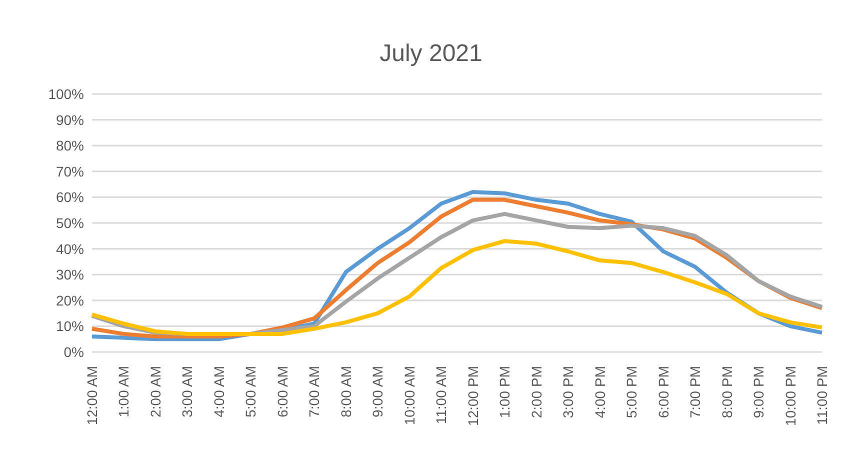 Image resolution: width=846 pixels, height=462 pixels. What do you see at coordinates (695, 392) in the screenshot?
I see `x-tick-label: 7:00 PM` at bounding box center [695, 392].